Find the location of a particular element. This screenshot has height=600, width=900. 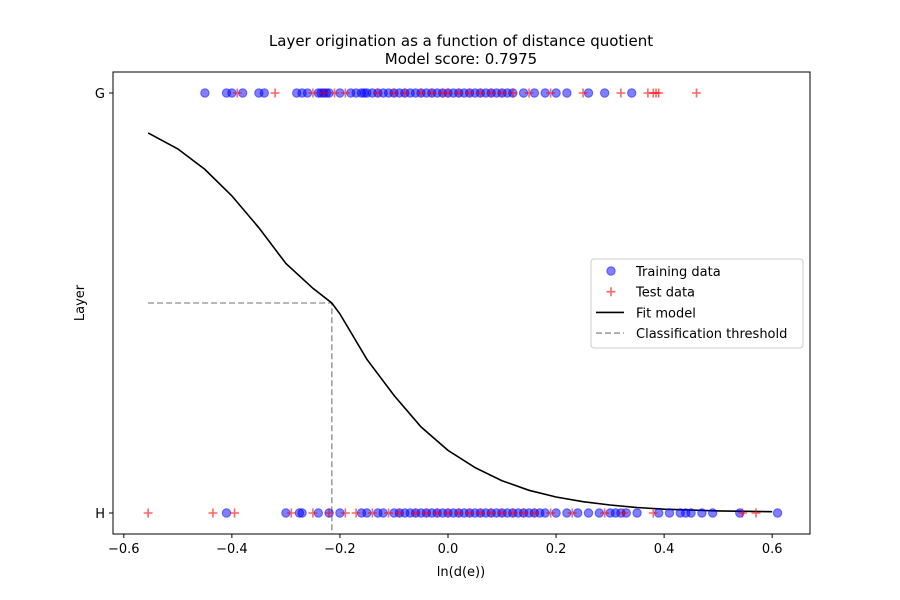

legend-label: Fit model is located at coordinates (666, 313).